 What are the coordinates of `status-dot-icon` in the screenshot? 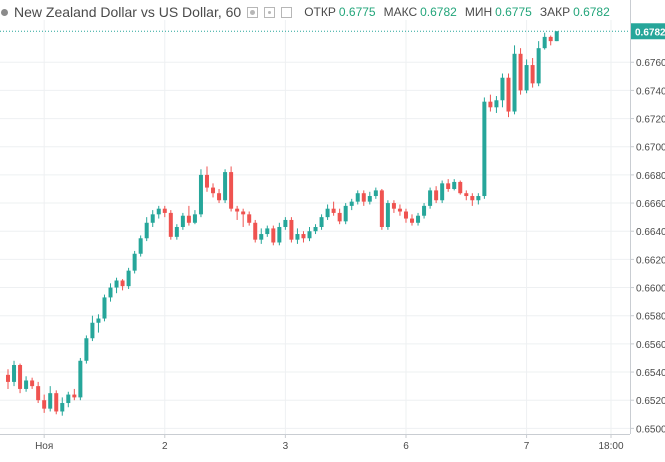 It's located at (4, 12).